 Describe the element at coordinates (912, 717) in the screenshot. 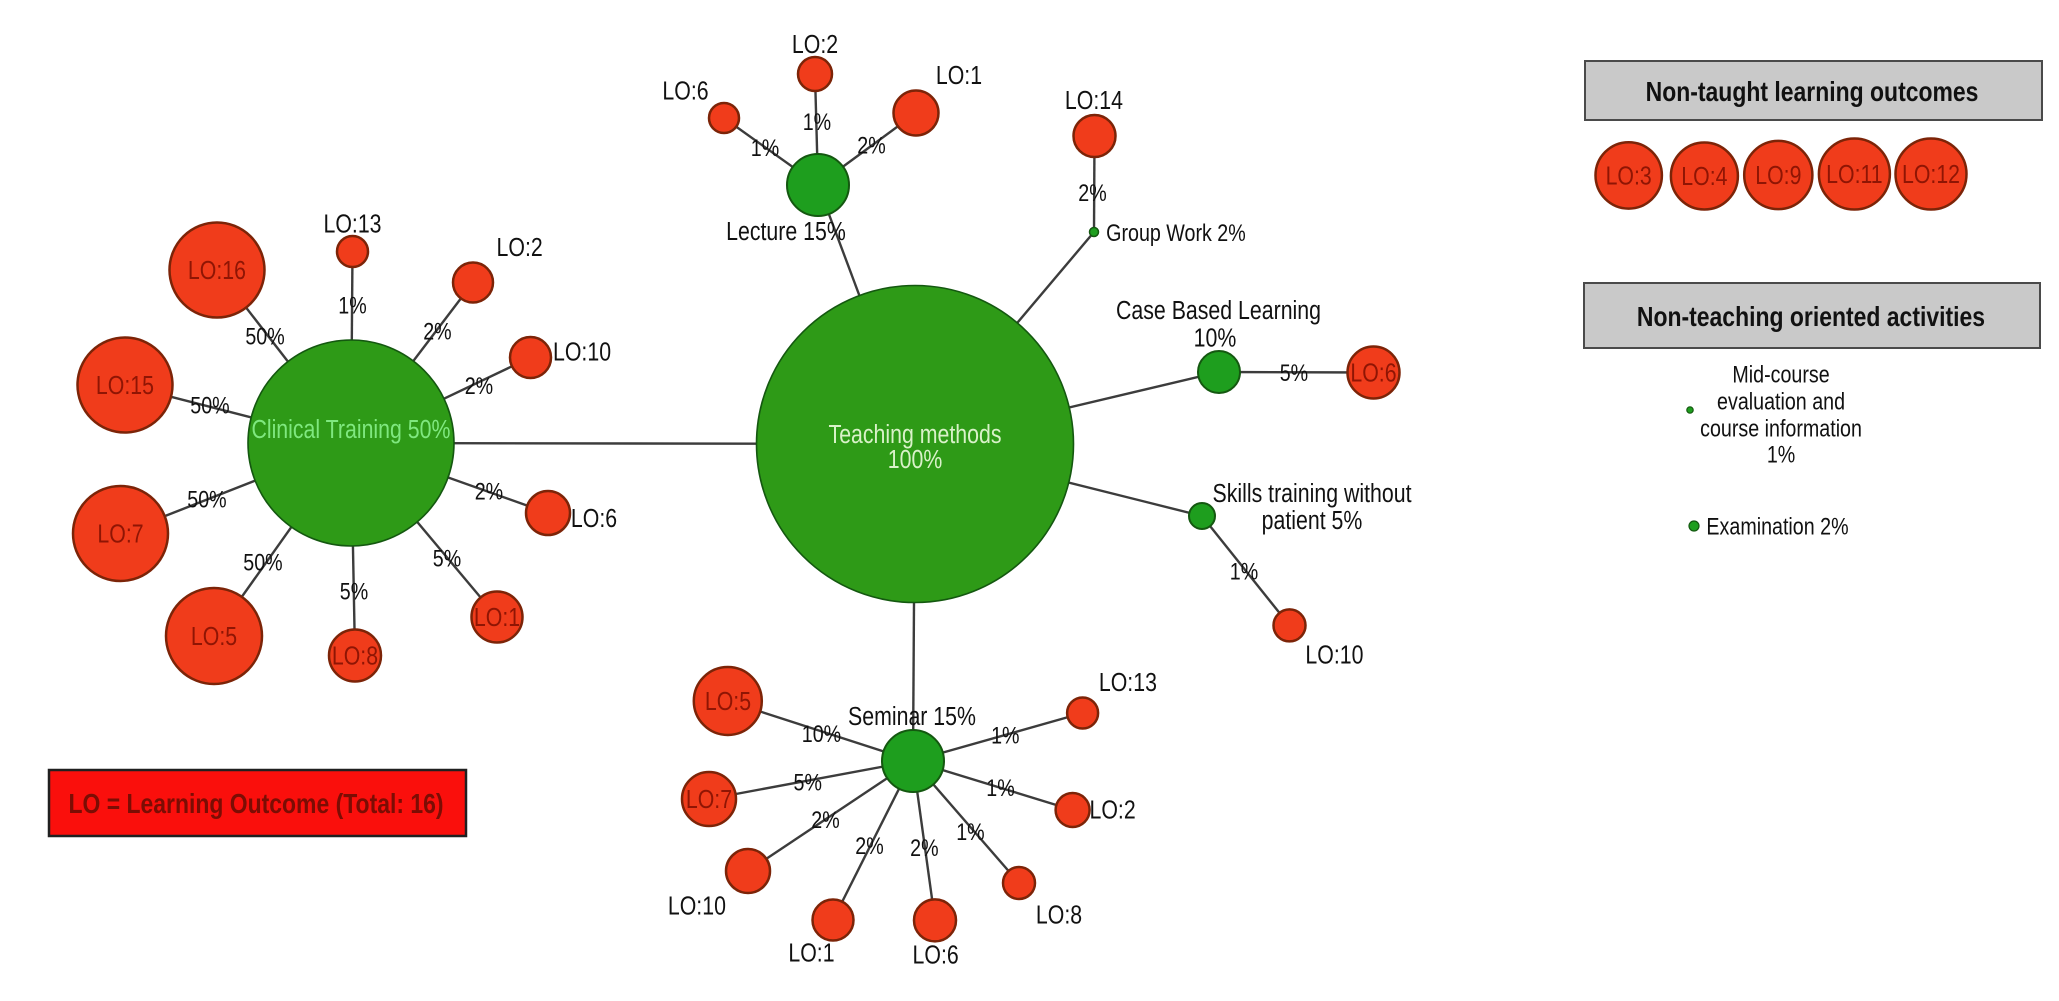

I see `svg-text: Seminar 15%` at that location.